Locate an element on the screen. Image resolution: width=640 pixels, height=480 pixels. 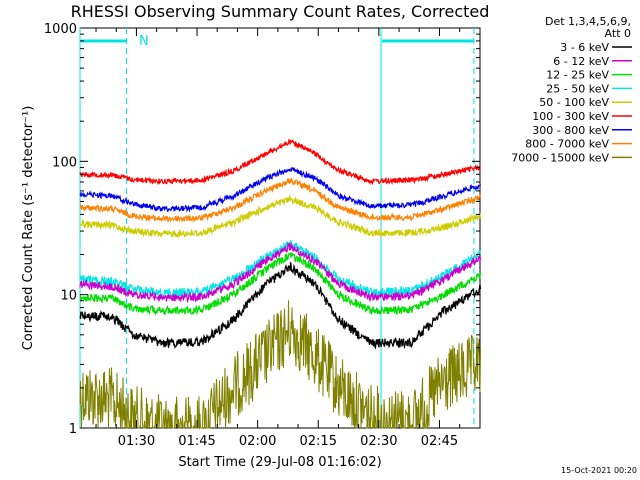
legend-item-label: 7000 - 15000 keV is located at coordinates (560, 157).